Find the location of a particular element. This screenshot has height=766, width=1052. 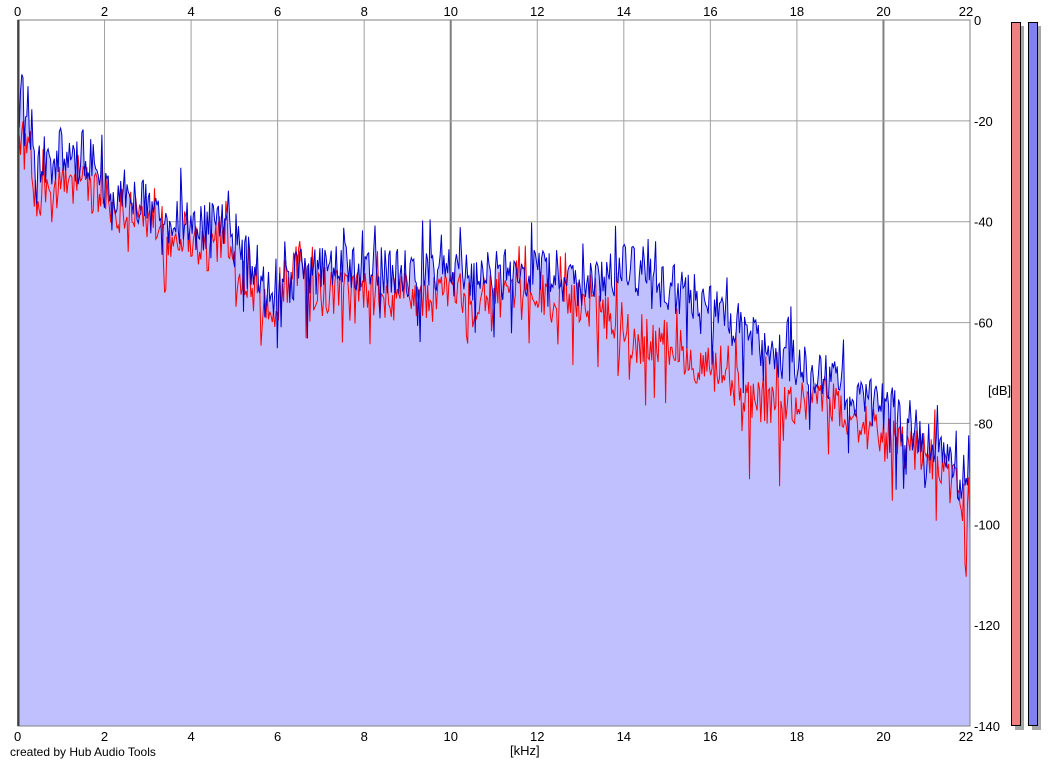

x-tick-label-bottom: 18 is located at coordinates (797, 736).